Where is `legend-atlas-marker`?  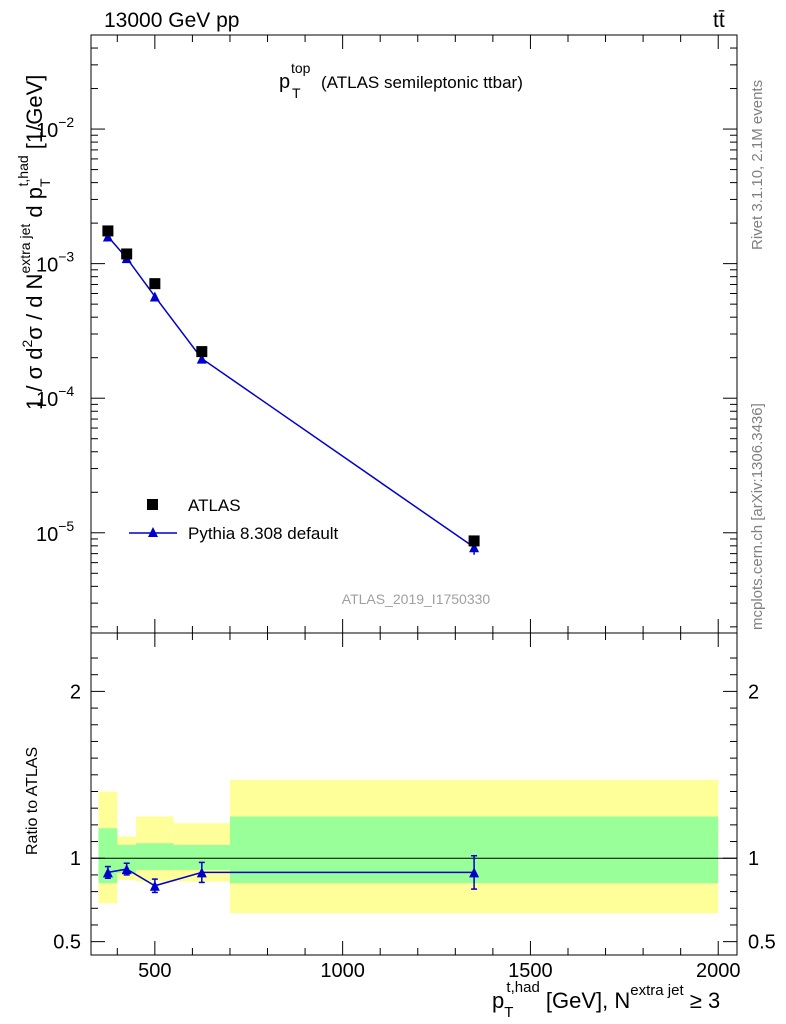 legend-atlas-marker is located at coordinates (152, 504).